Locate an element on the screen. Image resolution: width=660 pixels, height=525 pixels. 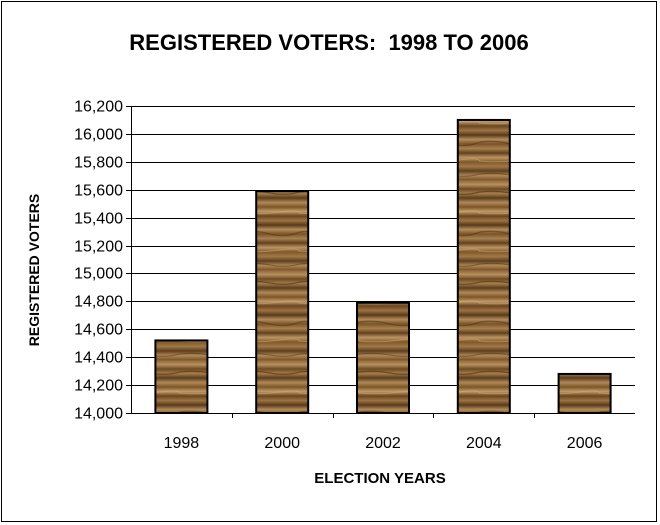
y-tick-label: 15,000 is located at coordinates (98, 274).